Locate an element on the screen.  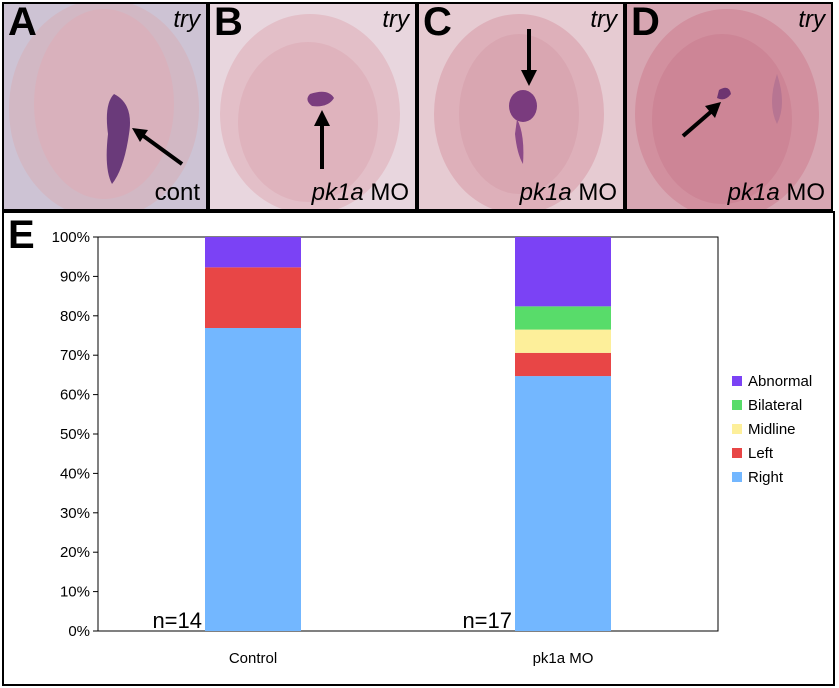
panel-c: C try pk1a MO is located at coordinates (521, 106).